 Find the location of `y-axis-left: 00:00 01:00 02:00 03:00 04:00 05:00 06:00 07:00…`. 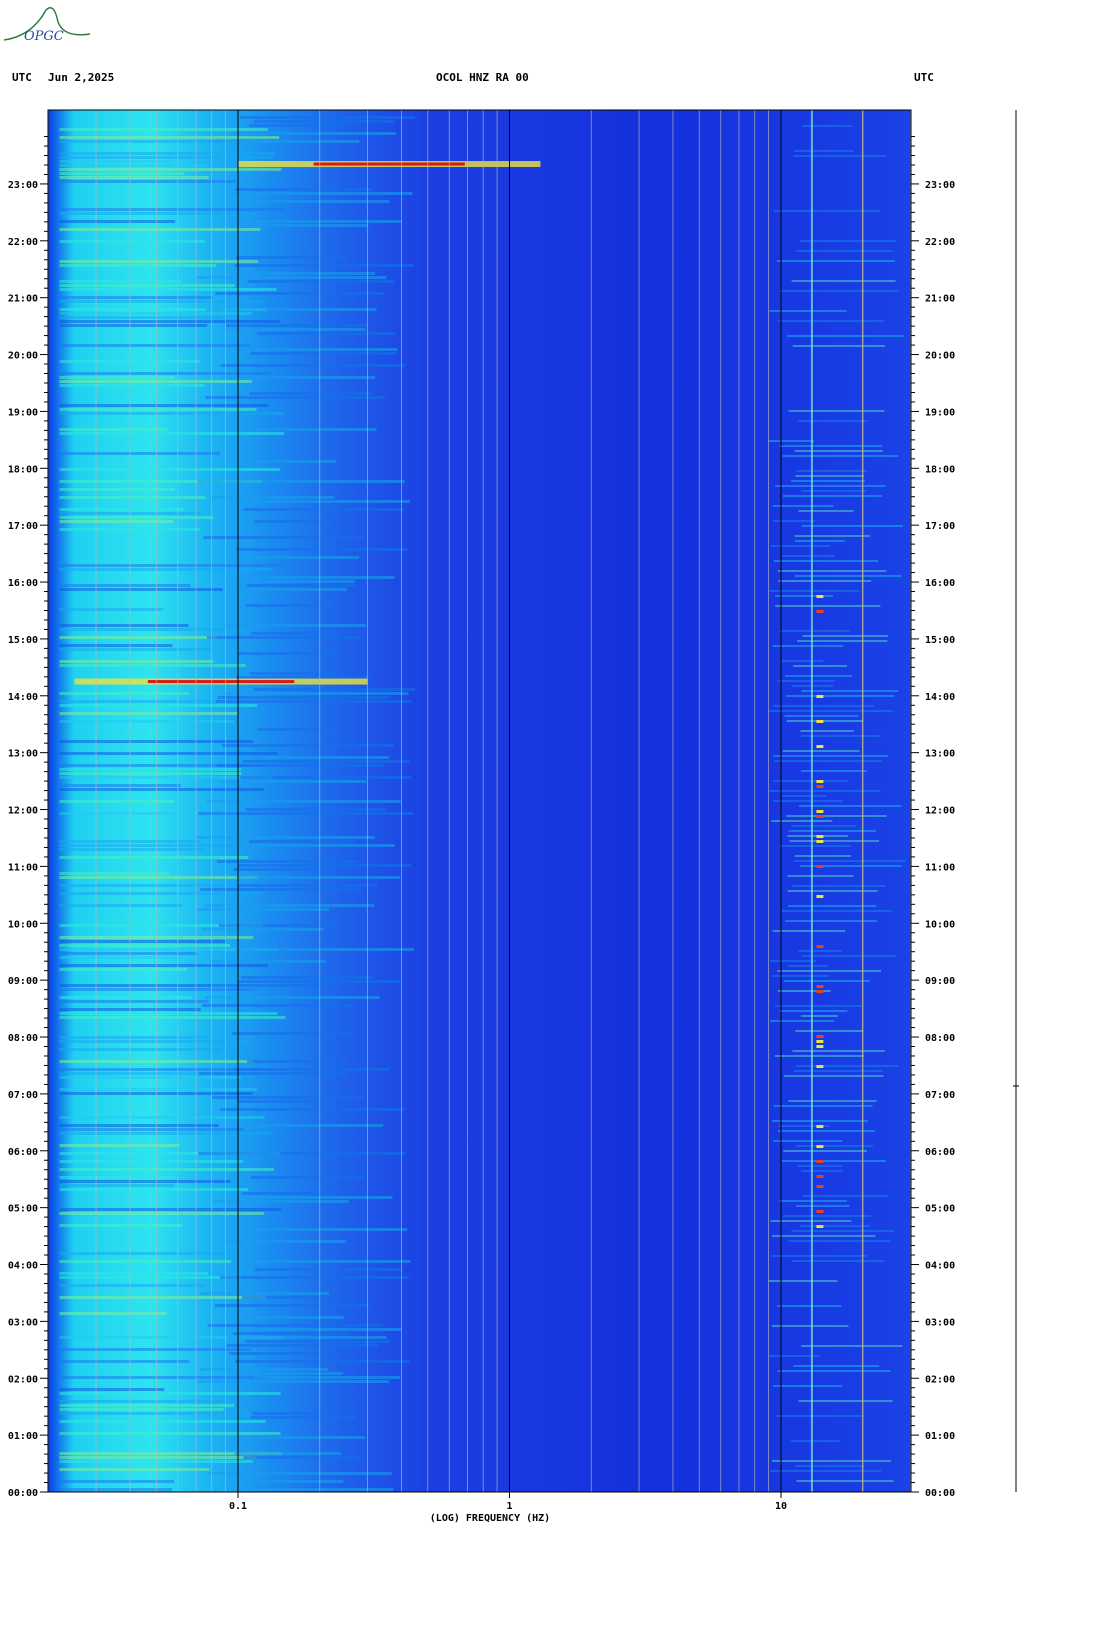

y-axis-left: 00:00 01:00 02:00 03:00 04:00 05:00 06:00 07:00… is located at coordinates (28, 817).